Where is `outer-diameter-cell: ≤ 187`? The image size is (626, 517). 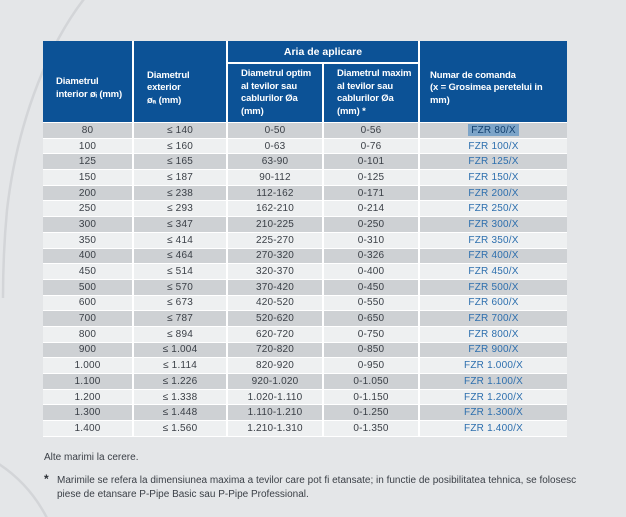 outer-diameter-cell: ≤ 187 is located at coordinates (181, 178).